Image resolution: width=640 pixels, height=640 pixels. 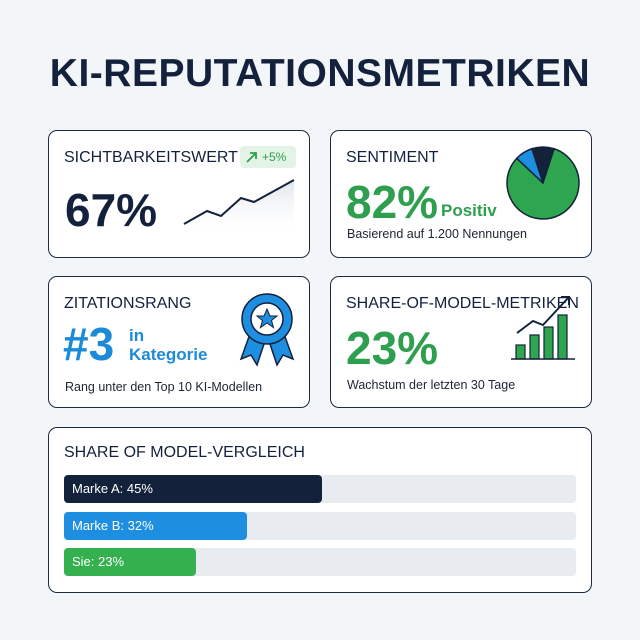 I want to click on bar-label: Marke A: 45%, so click(x=112, y=488).